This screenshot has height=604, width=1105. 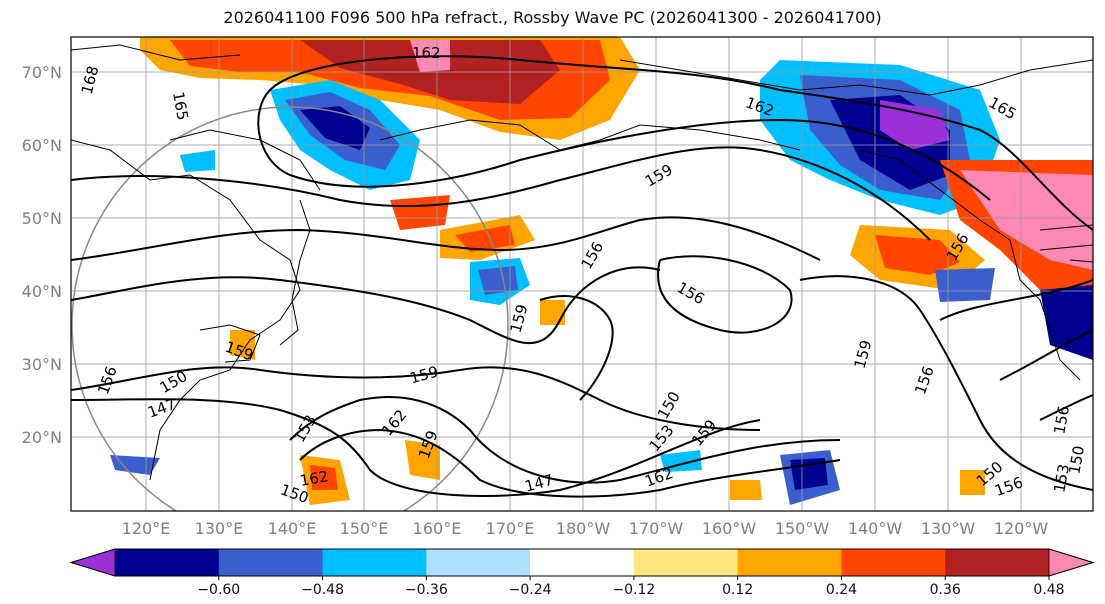 I want to click on colorbar-tick-label: −0.48, so click(x=322, y=590).